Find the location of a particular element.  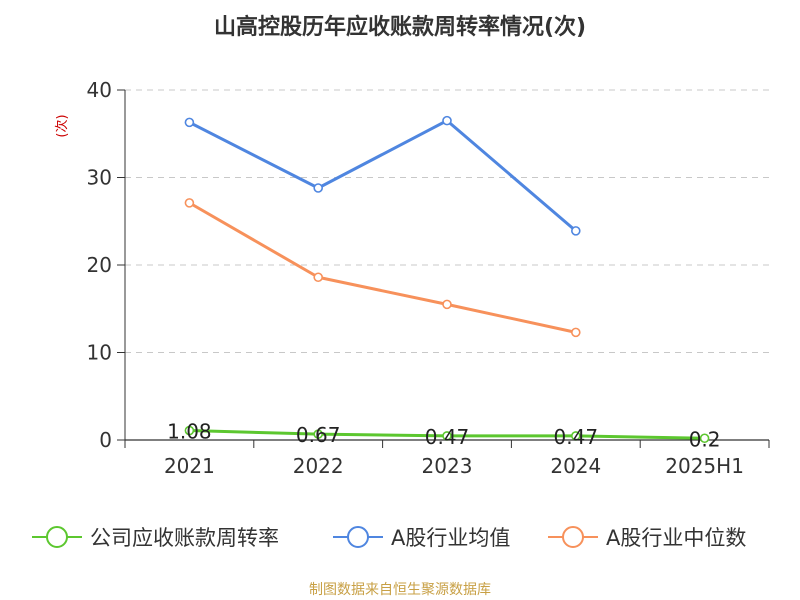

legend: 公司应收账款周转率 A股行业均值 A股行业中位数 is located at coordinates (389, 538).